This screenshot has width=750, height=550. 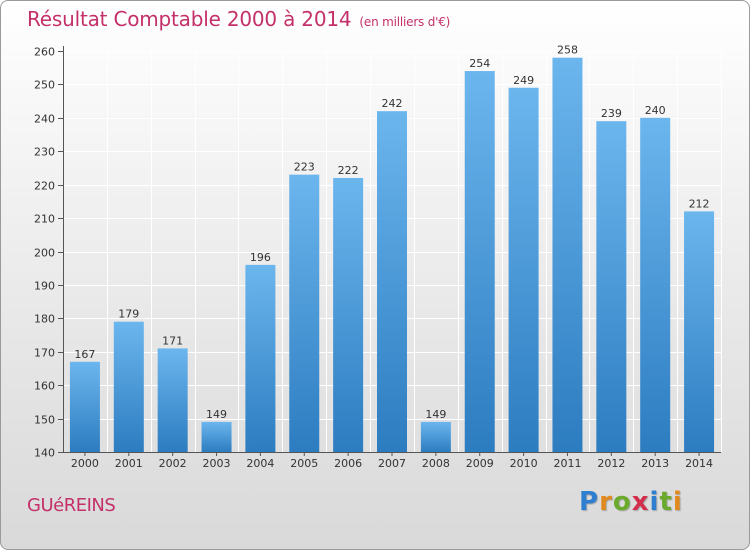 What do you see at coordinates (606, 502) in the screenshot?
I see `logo-letter: r` at bounding box center [606, 502].